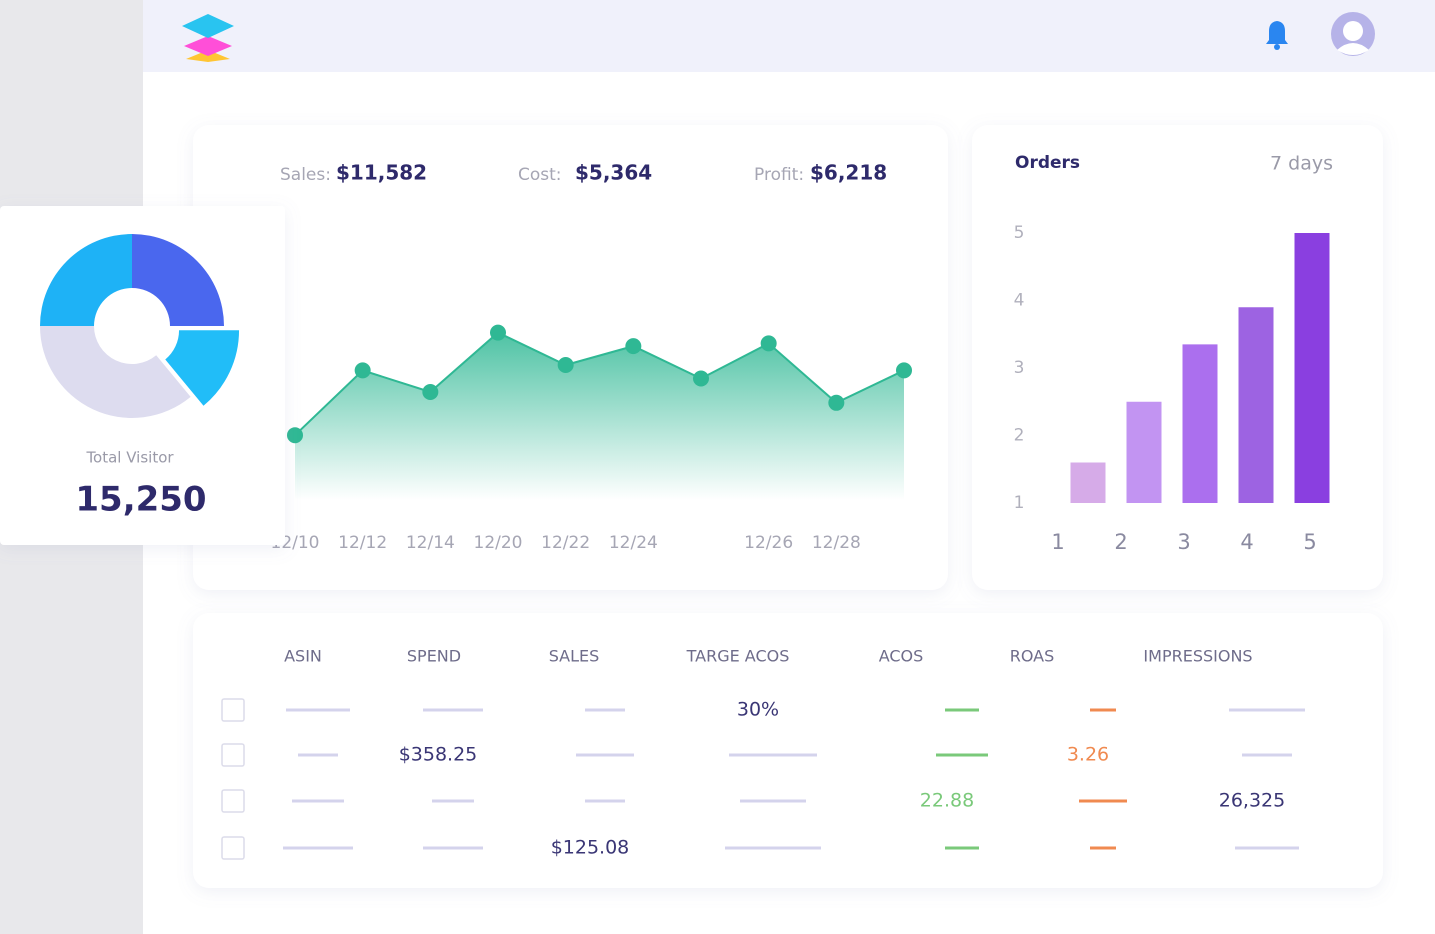 This screenshot has height=934, width=1435. Describe the element at coordinates (768, 543) in the screenshot. I see `x-tick-label: 12/26` at that location.